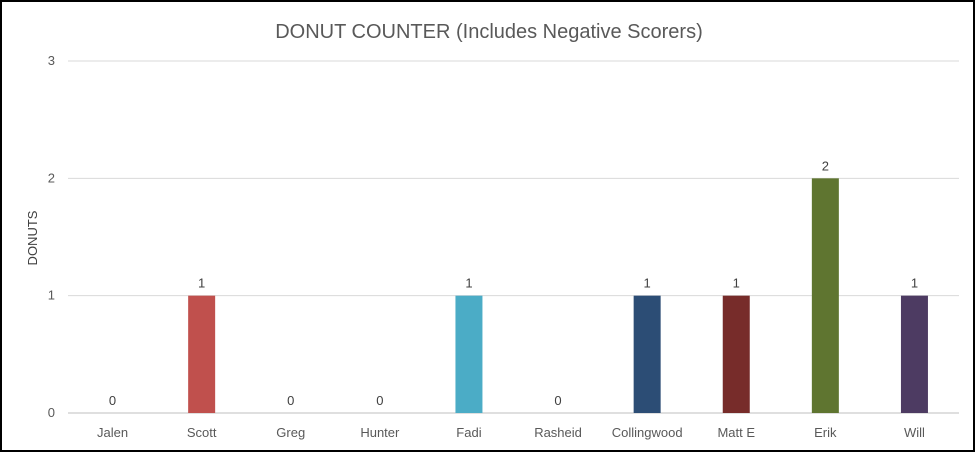  I want to click on x-tick-label: Erik, so click(825, 432).